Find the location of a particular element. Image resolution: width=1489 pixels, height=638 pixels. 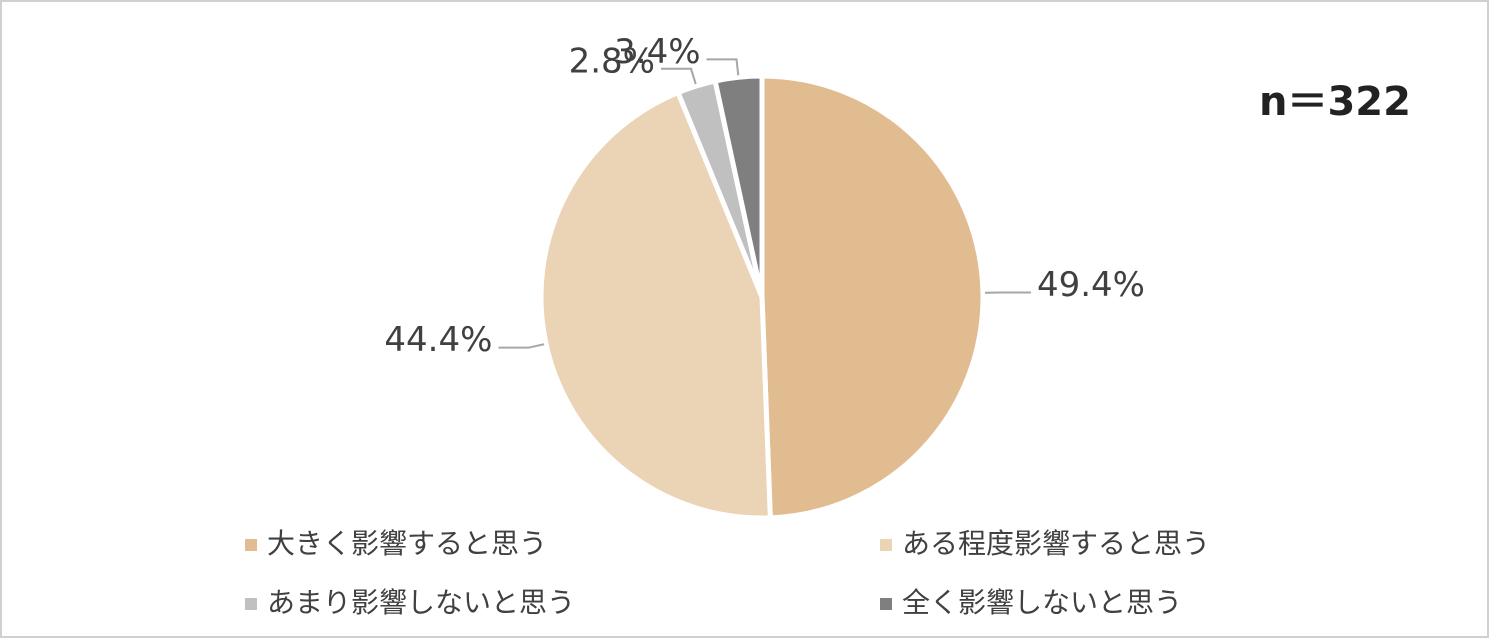

sample-size: n＝322 is located at coordinates (1335, 102).